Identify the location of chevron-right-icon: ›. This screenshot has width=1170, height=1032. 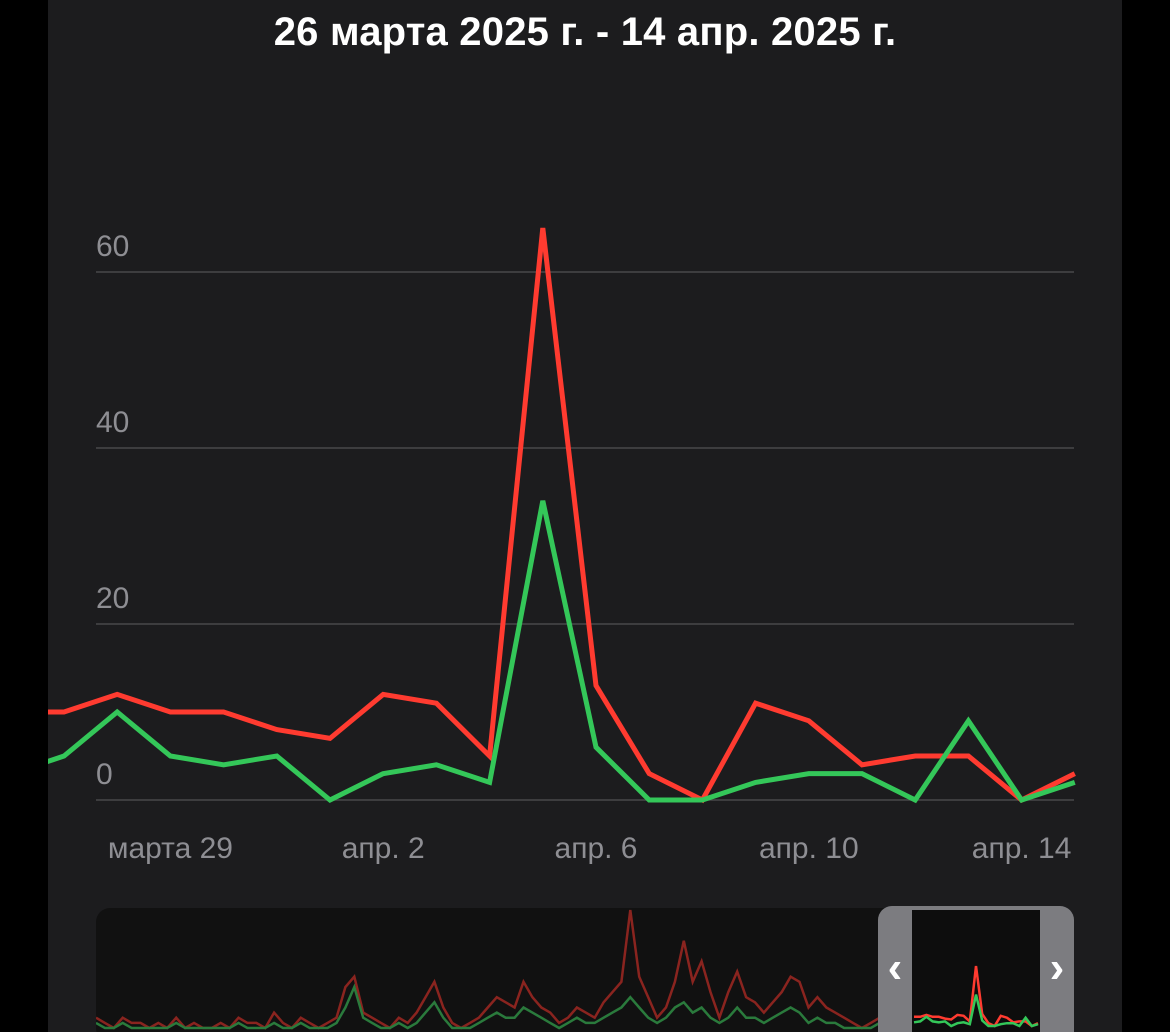
(1057, 967).